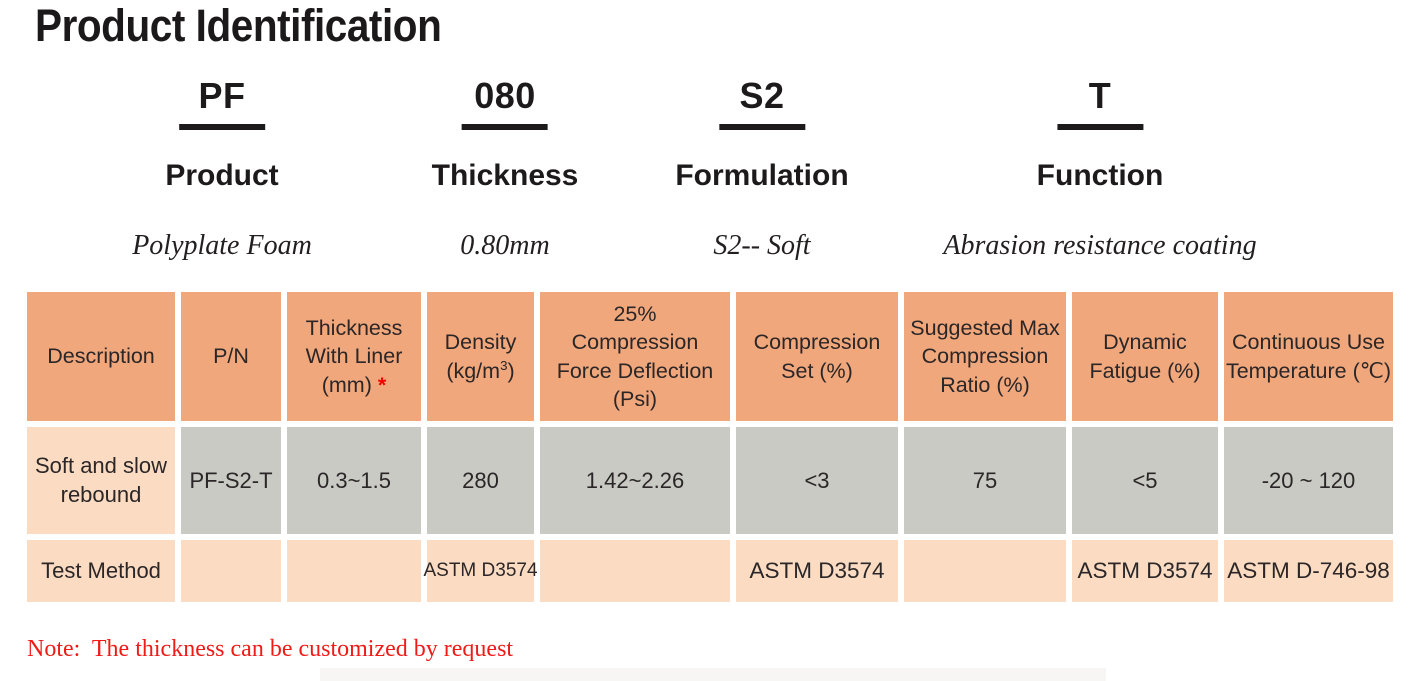  Describe the element at coordinates (480, 571) in the screenshot. I see `test-cell-density: ASTM D3574` at that location.